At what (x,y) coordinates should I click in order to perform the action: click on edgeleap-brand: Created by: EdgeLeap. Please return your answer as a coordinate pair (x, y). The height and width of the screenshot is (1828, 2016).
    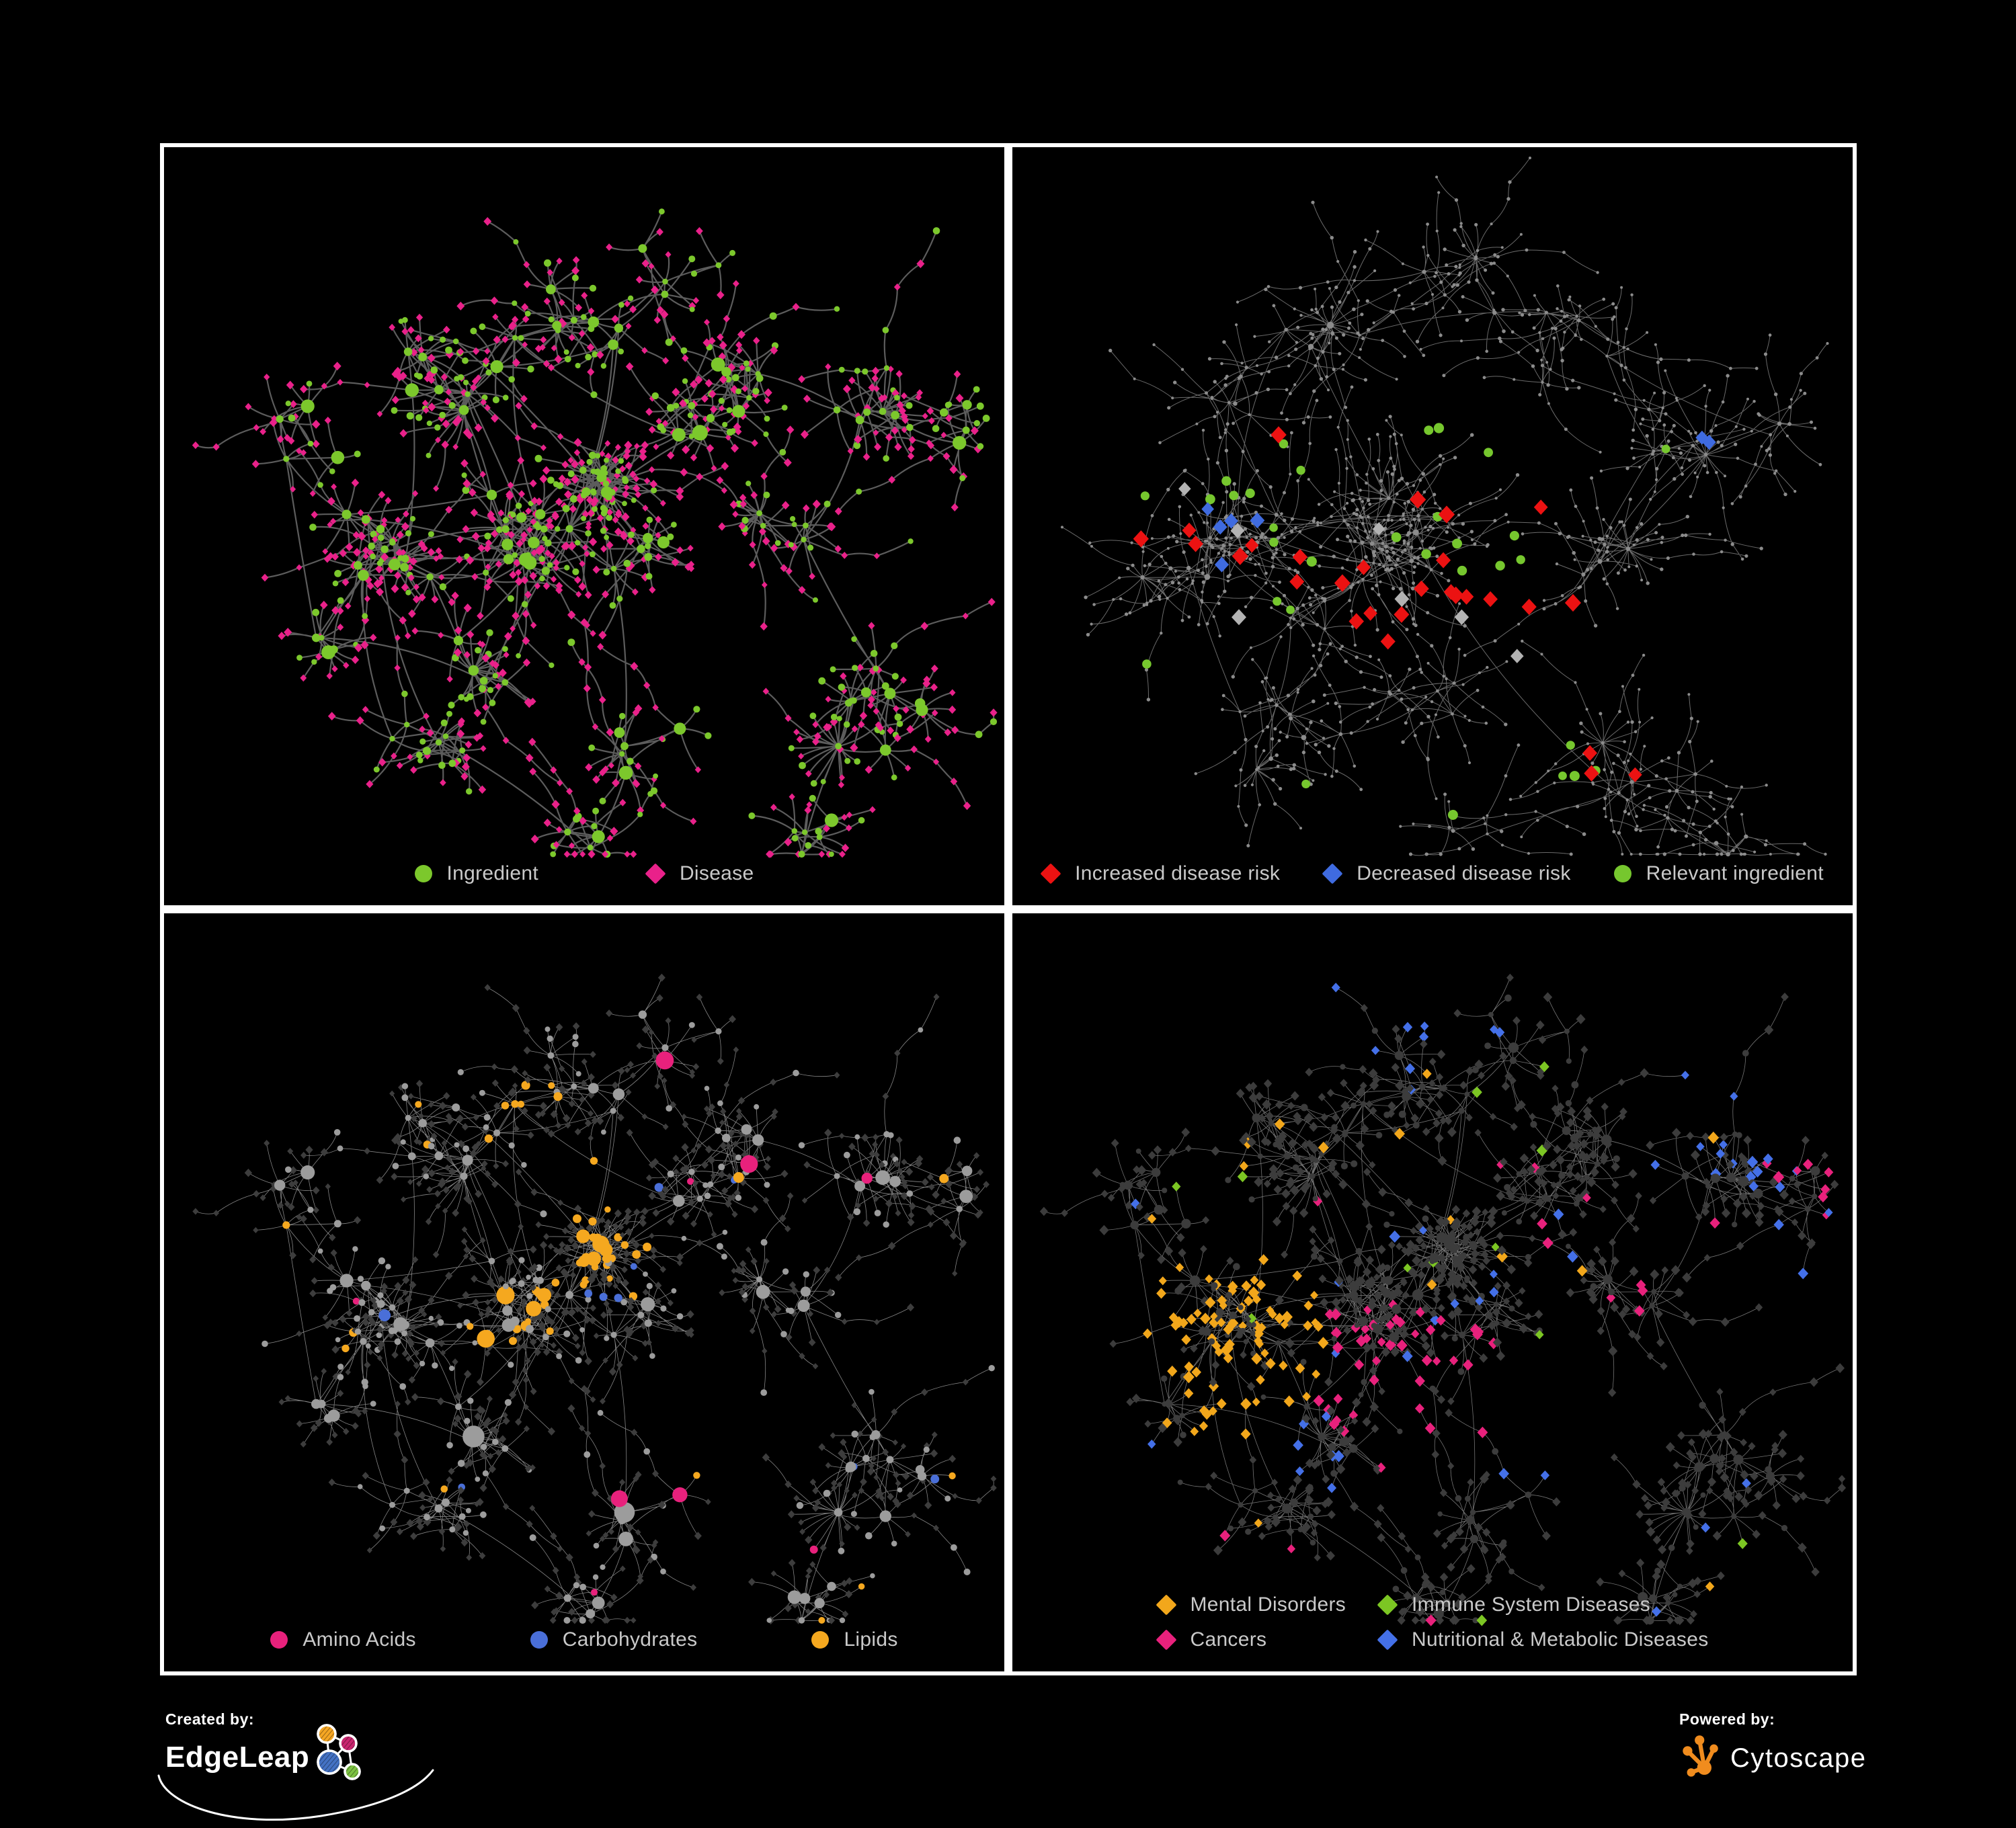
    Looking at the image, I should click on (295, 1766).